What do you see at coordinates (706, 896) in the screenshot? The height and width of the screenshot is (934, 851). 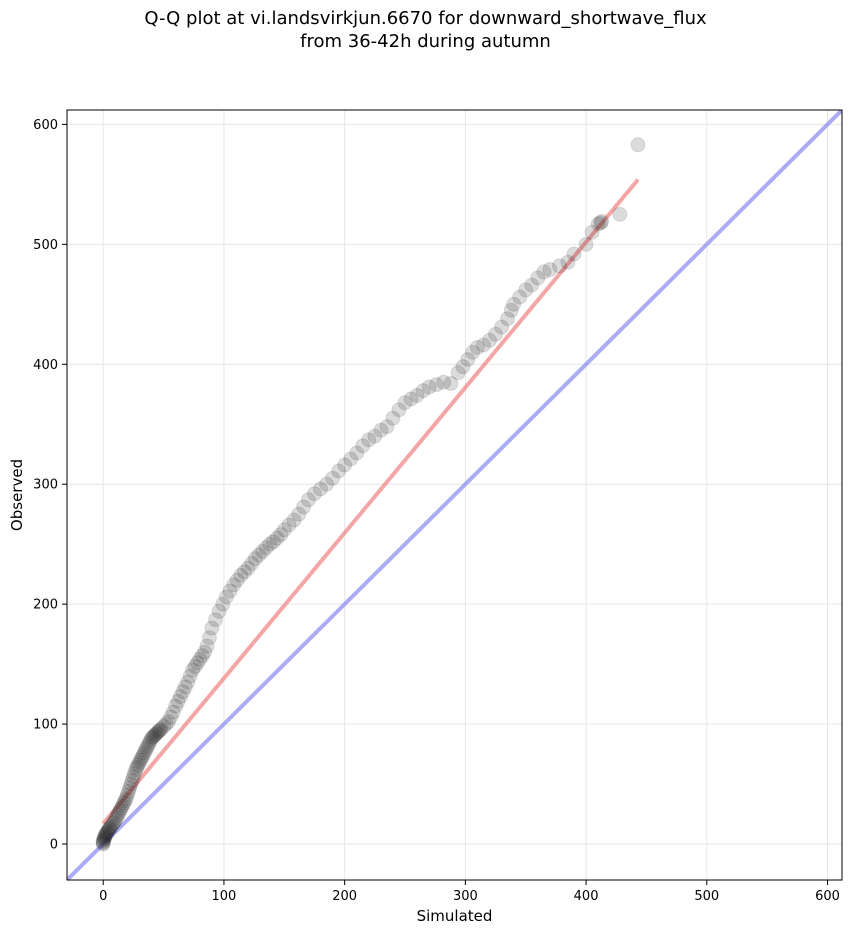 I see `x-tick-label: 500` at bounding box center [706, 896].